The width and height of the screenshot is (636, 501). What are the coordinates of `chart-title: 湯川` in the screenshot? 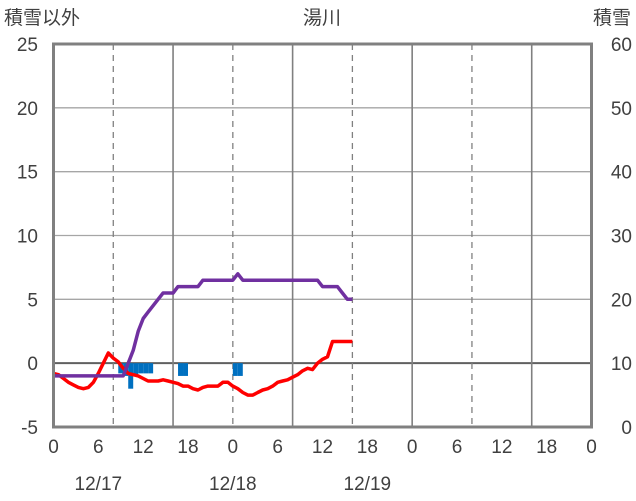 It's located at (322, 18).